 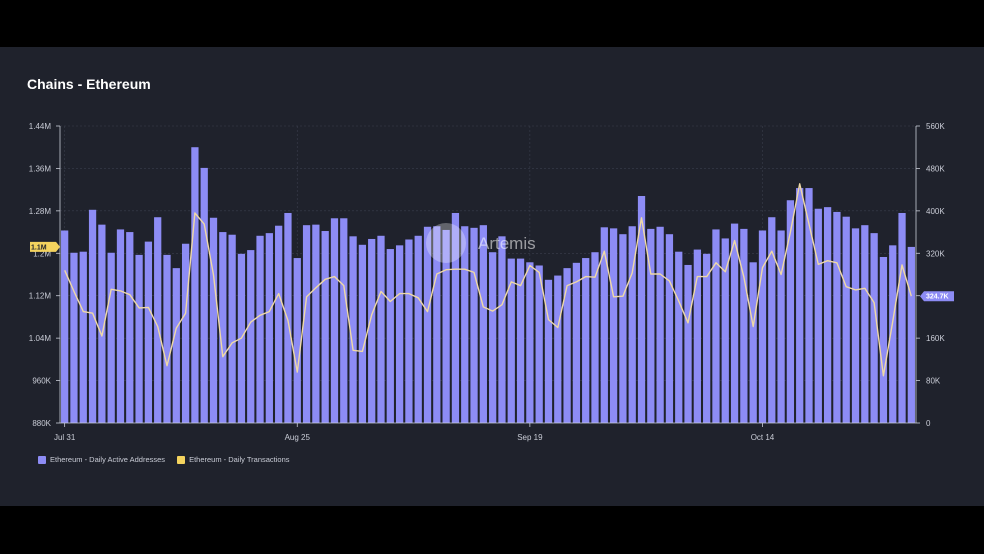 What do you see at coordinates (935, 253) in the screenshot?
I see `y-right-tick-label: 320K` at bounding box center [935, 253].